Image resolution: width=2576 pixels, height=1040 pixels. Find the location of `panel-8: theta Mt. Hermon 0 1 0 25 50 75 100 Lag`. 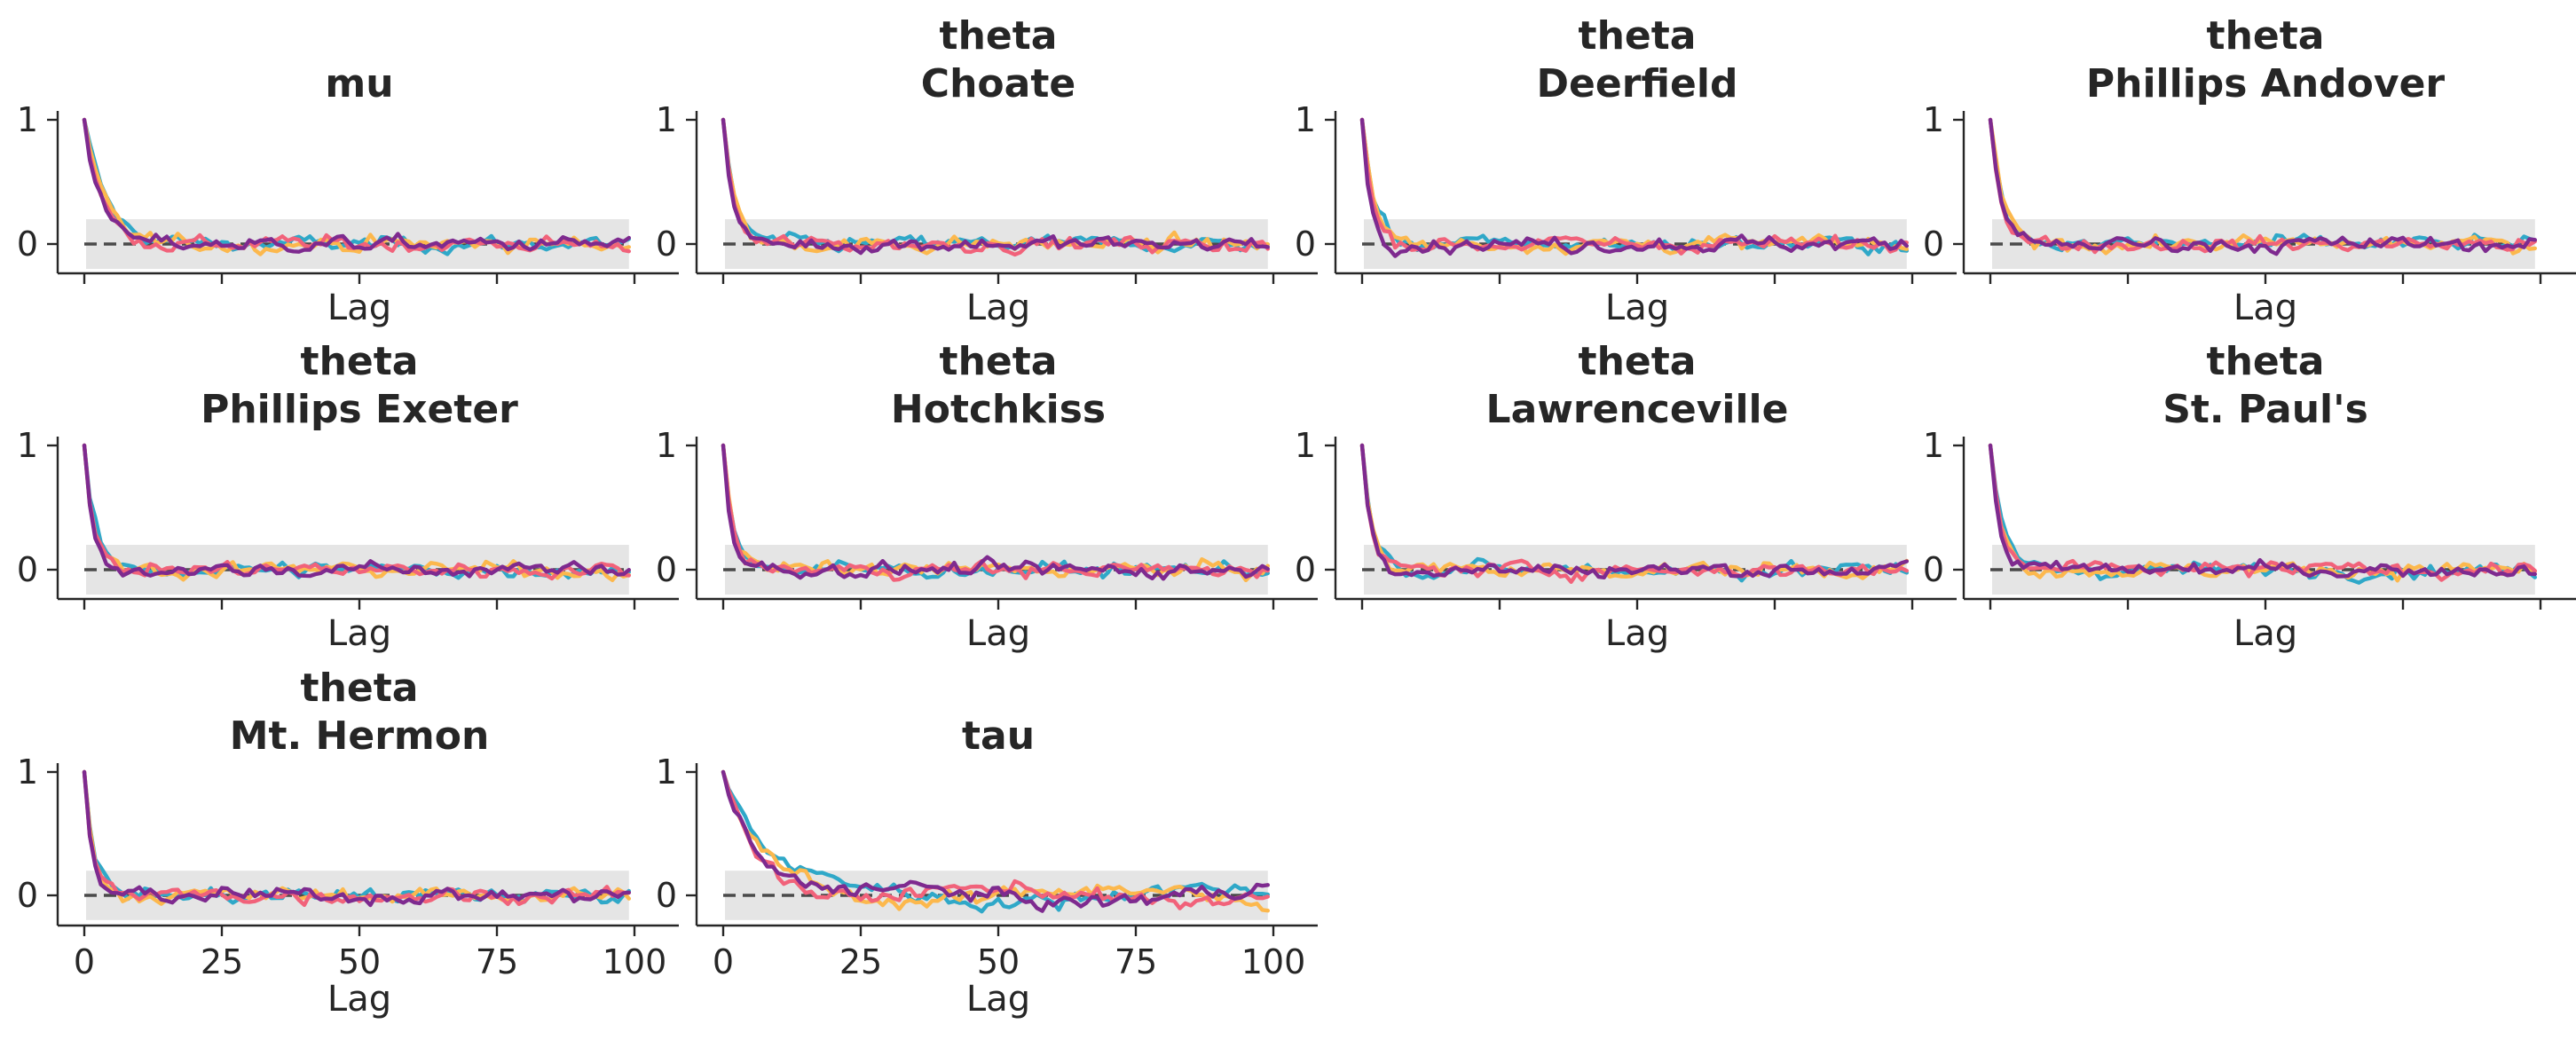

panel-8: theta Mt. Hermon 0 1 0 25 50 75 100 Lag is located at coordinates (348, 843).